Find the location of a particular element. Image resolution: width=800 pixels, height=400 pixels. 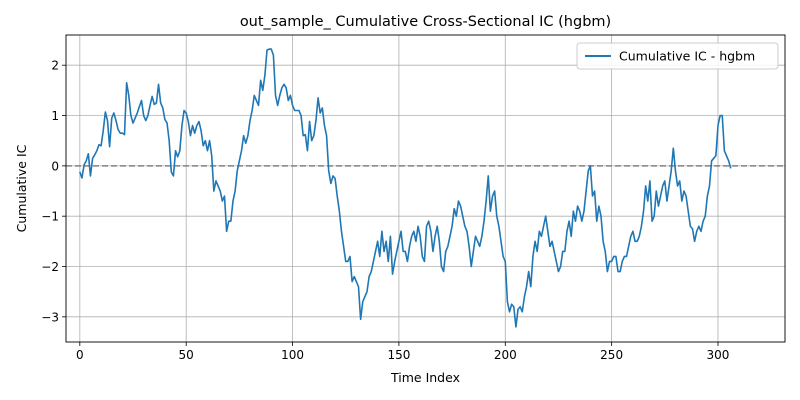

y-tick-label: 0 is located at coordinates (55, 166).